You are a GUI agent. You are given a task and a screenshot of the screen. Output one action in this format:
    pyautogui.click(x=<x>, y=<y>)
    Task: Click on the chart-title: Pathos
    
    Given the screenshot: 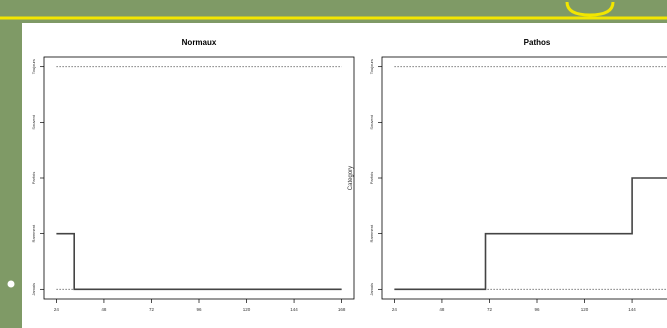 What is the action you would take?
    pyautogui.click(x=537, y=42)
    